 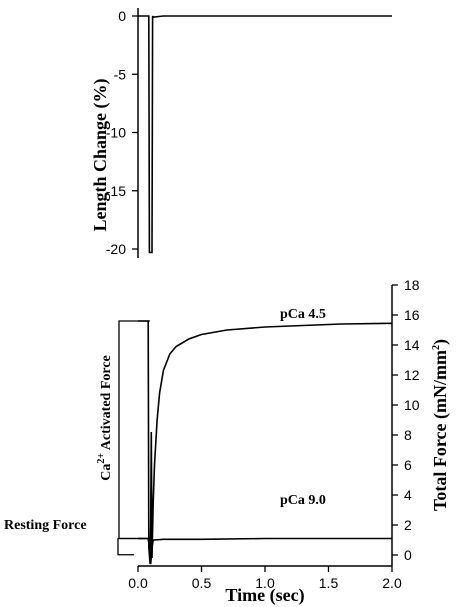 What do you see at coordinates (412, 285) in the screenshot?
I see `bottom-y-tick-label: 18` at bounding box center [412, 285].